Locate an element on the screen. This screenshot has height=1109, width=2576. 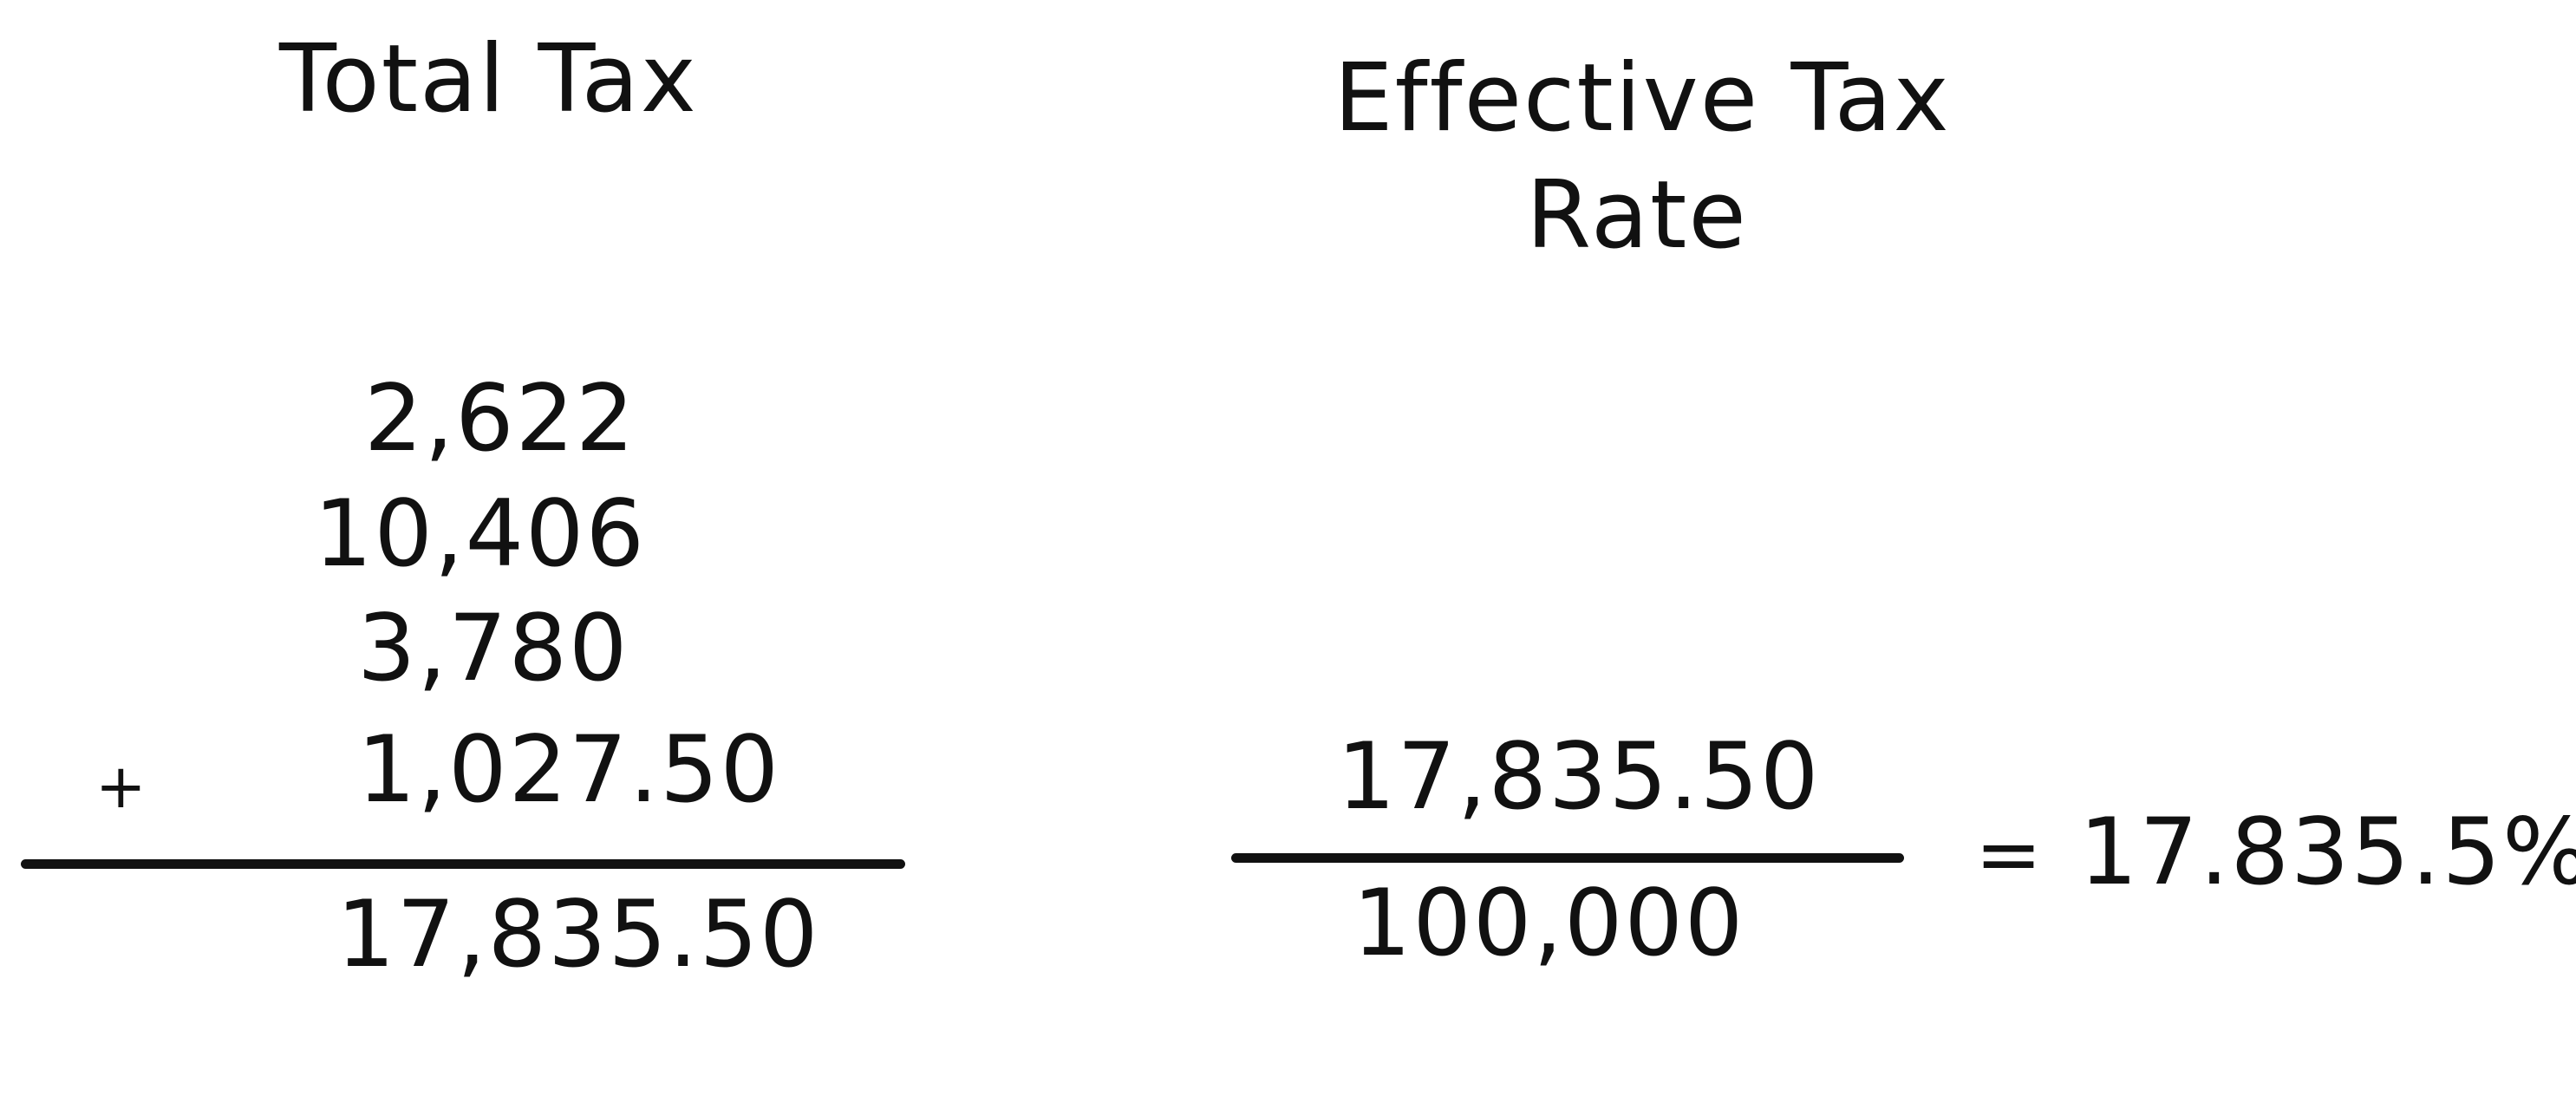
fraction-bar is located at coordinates (1568, 858).